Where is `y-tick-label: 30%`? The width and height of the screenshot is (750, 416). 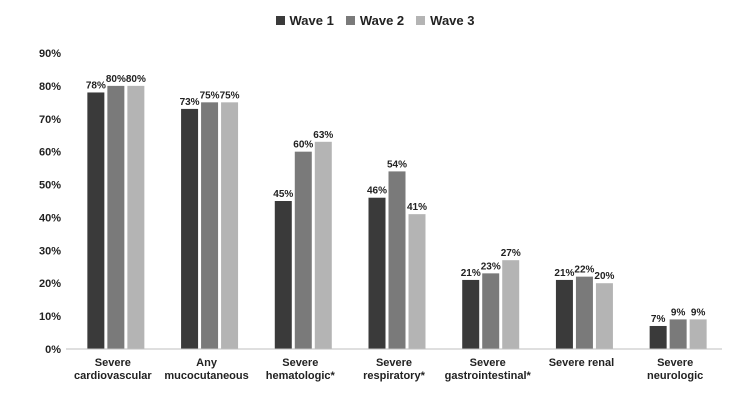
y-tick-label: 30% is located at coordinates (50, 251).